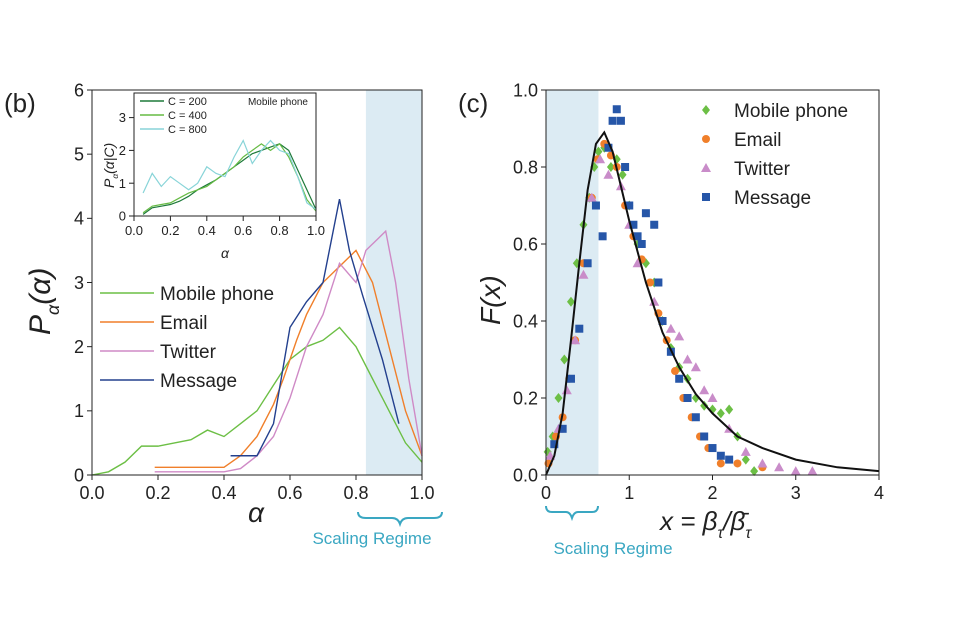  What do you see at coordinates (40, 325) in the screenshot?
I see `label-part: P` at bounding box center [40, 325].